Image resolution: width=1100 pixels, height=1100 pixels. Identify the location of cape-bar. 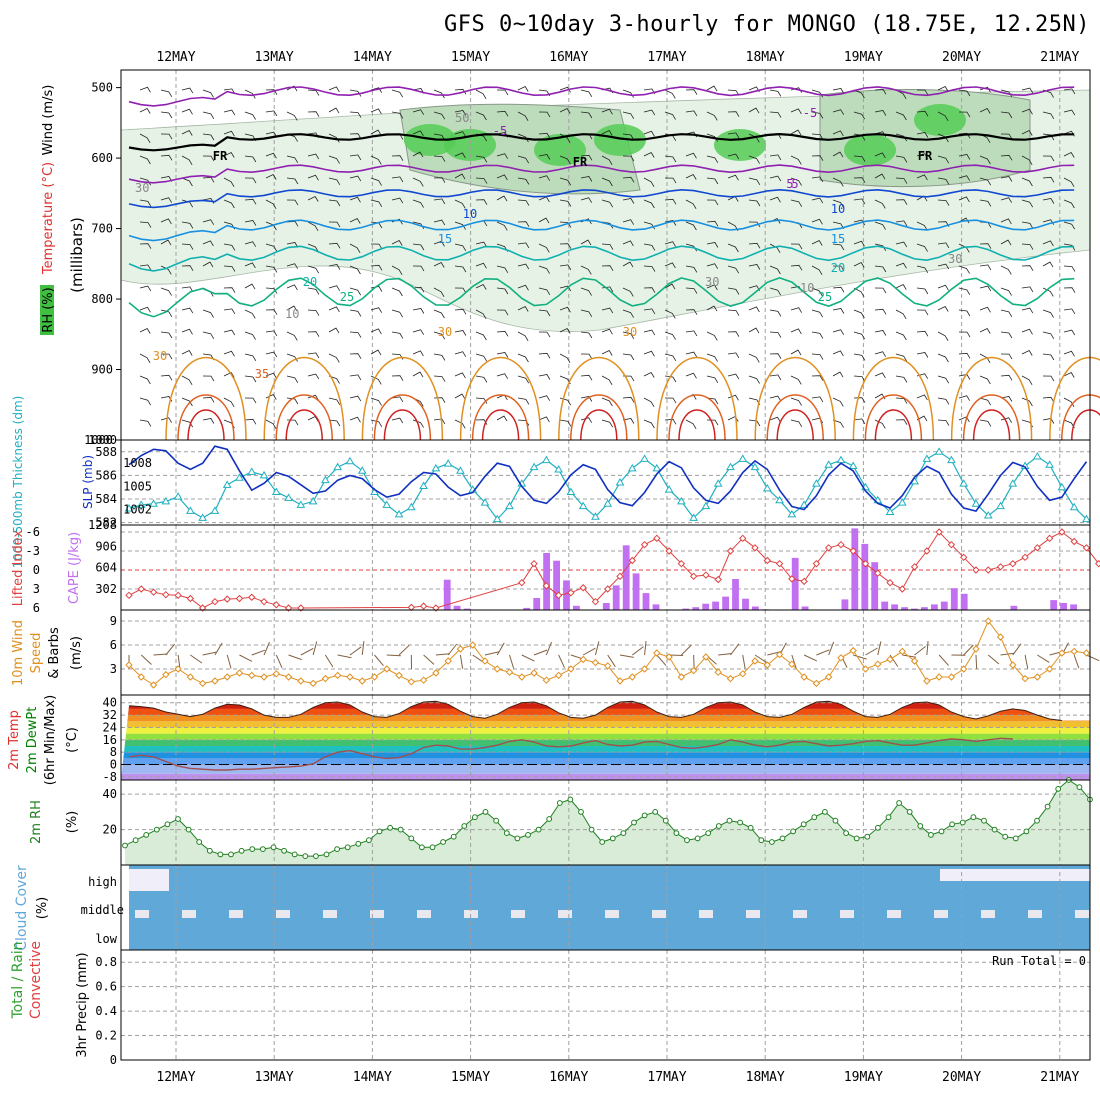
(795, 583).